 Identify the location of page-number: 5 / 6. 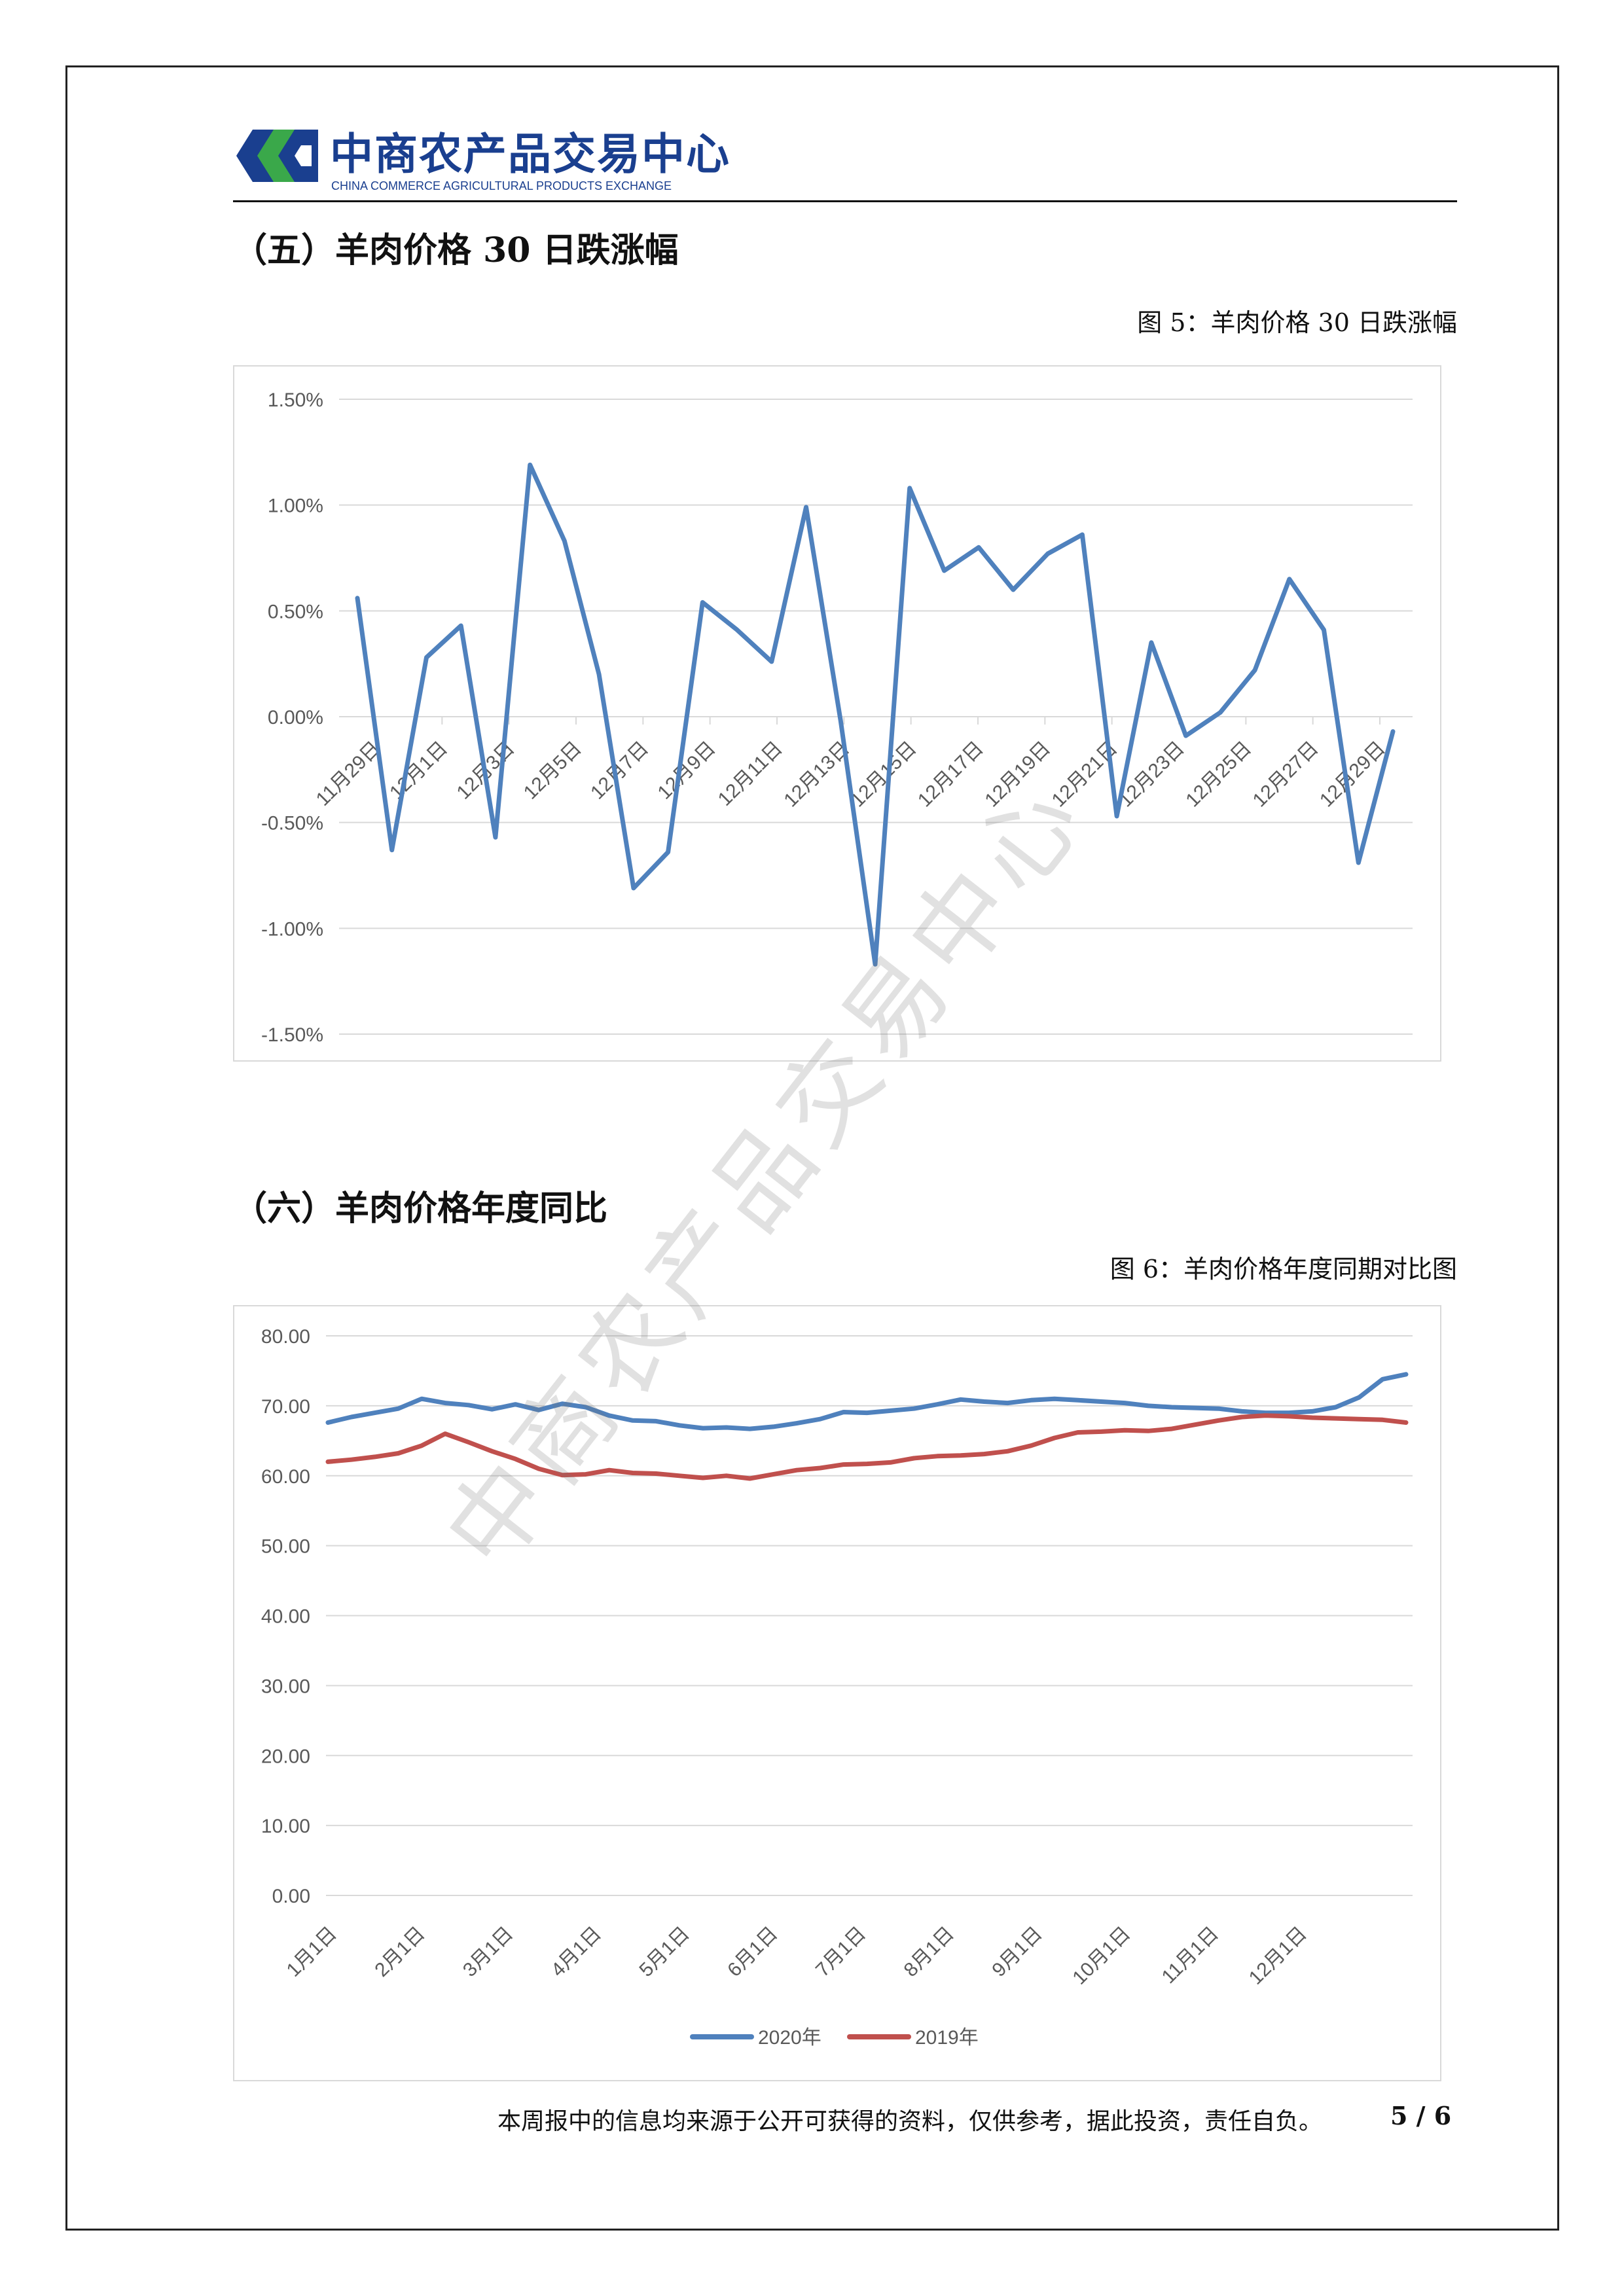
(1421, 2115).